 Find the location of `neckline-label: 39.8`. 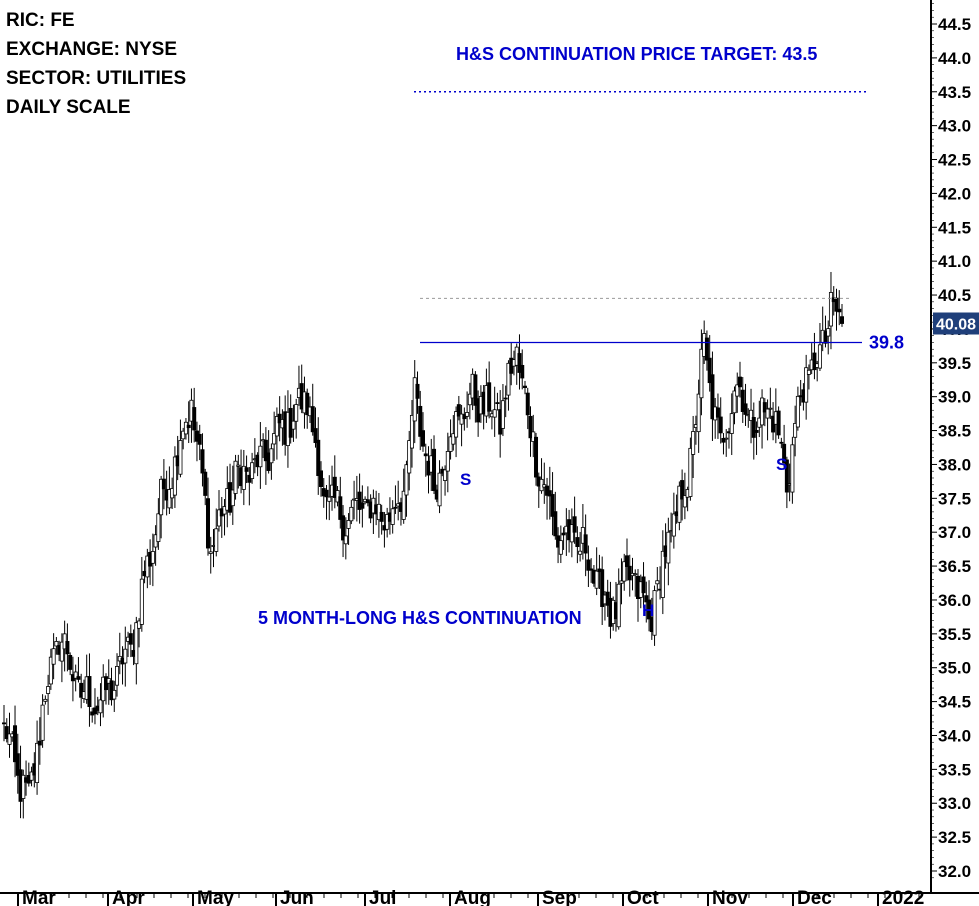

neckline-label: 39.8 is located at coordinates (886, 342).